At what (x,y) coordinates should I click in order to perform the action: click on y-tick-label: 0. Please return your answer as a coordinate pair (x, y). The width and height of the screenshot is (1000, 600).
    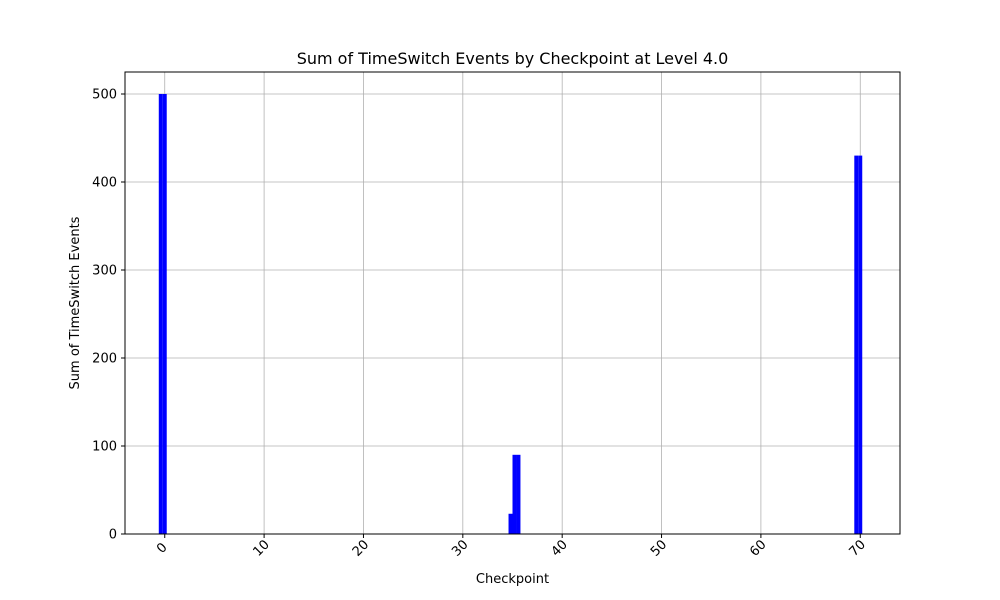
    Looking at the image, I should click on (113, 535).